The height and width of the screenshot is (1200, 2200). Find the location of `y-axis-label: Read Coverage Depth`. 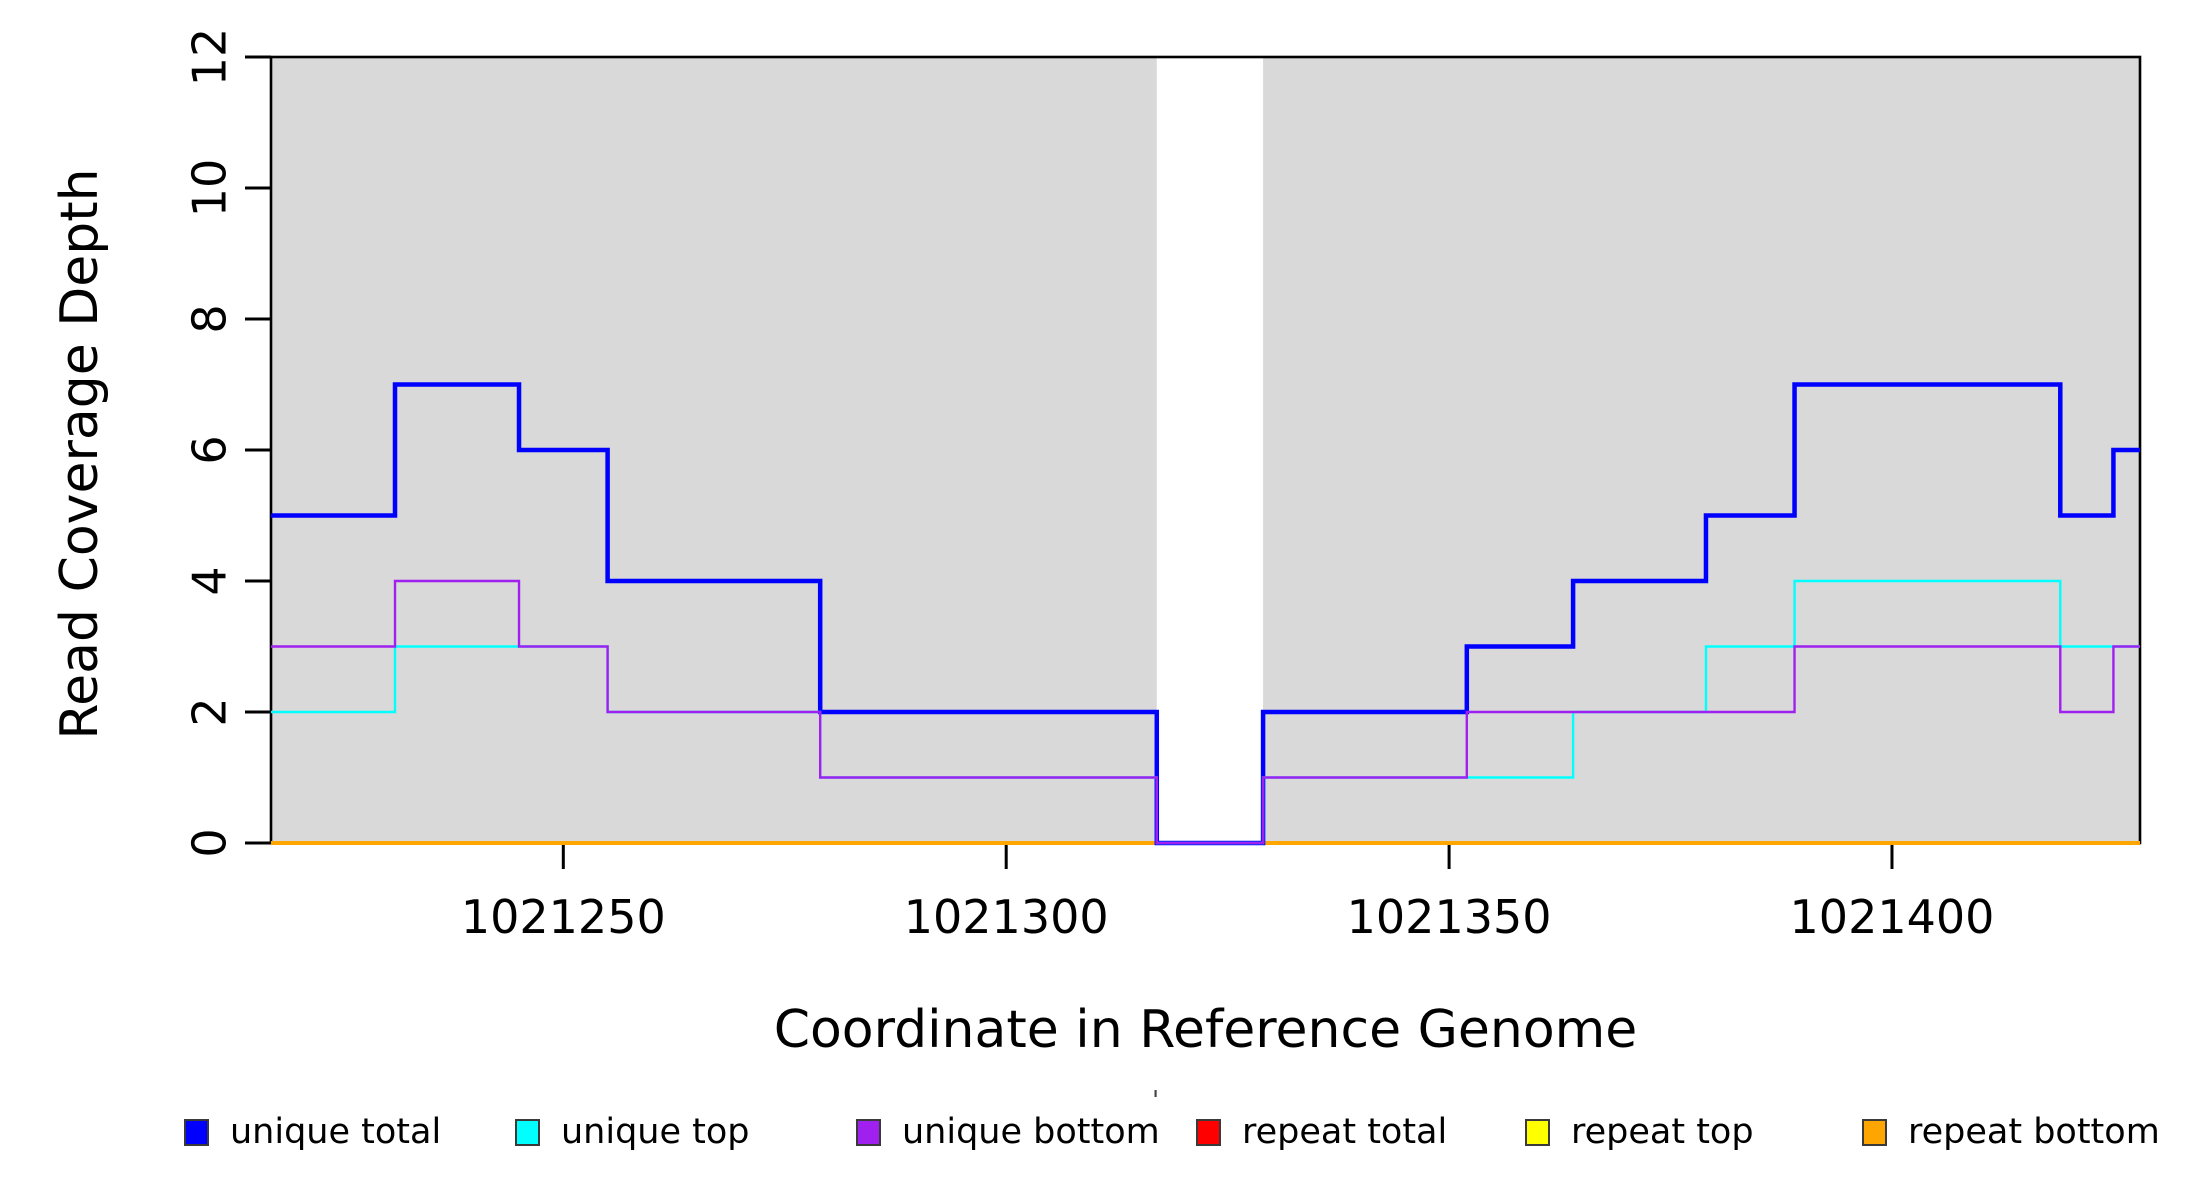

y-axis-label: Read Coverage Depth is located at coordinates (80, 454).